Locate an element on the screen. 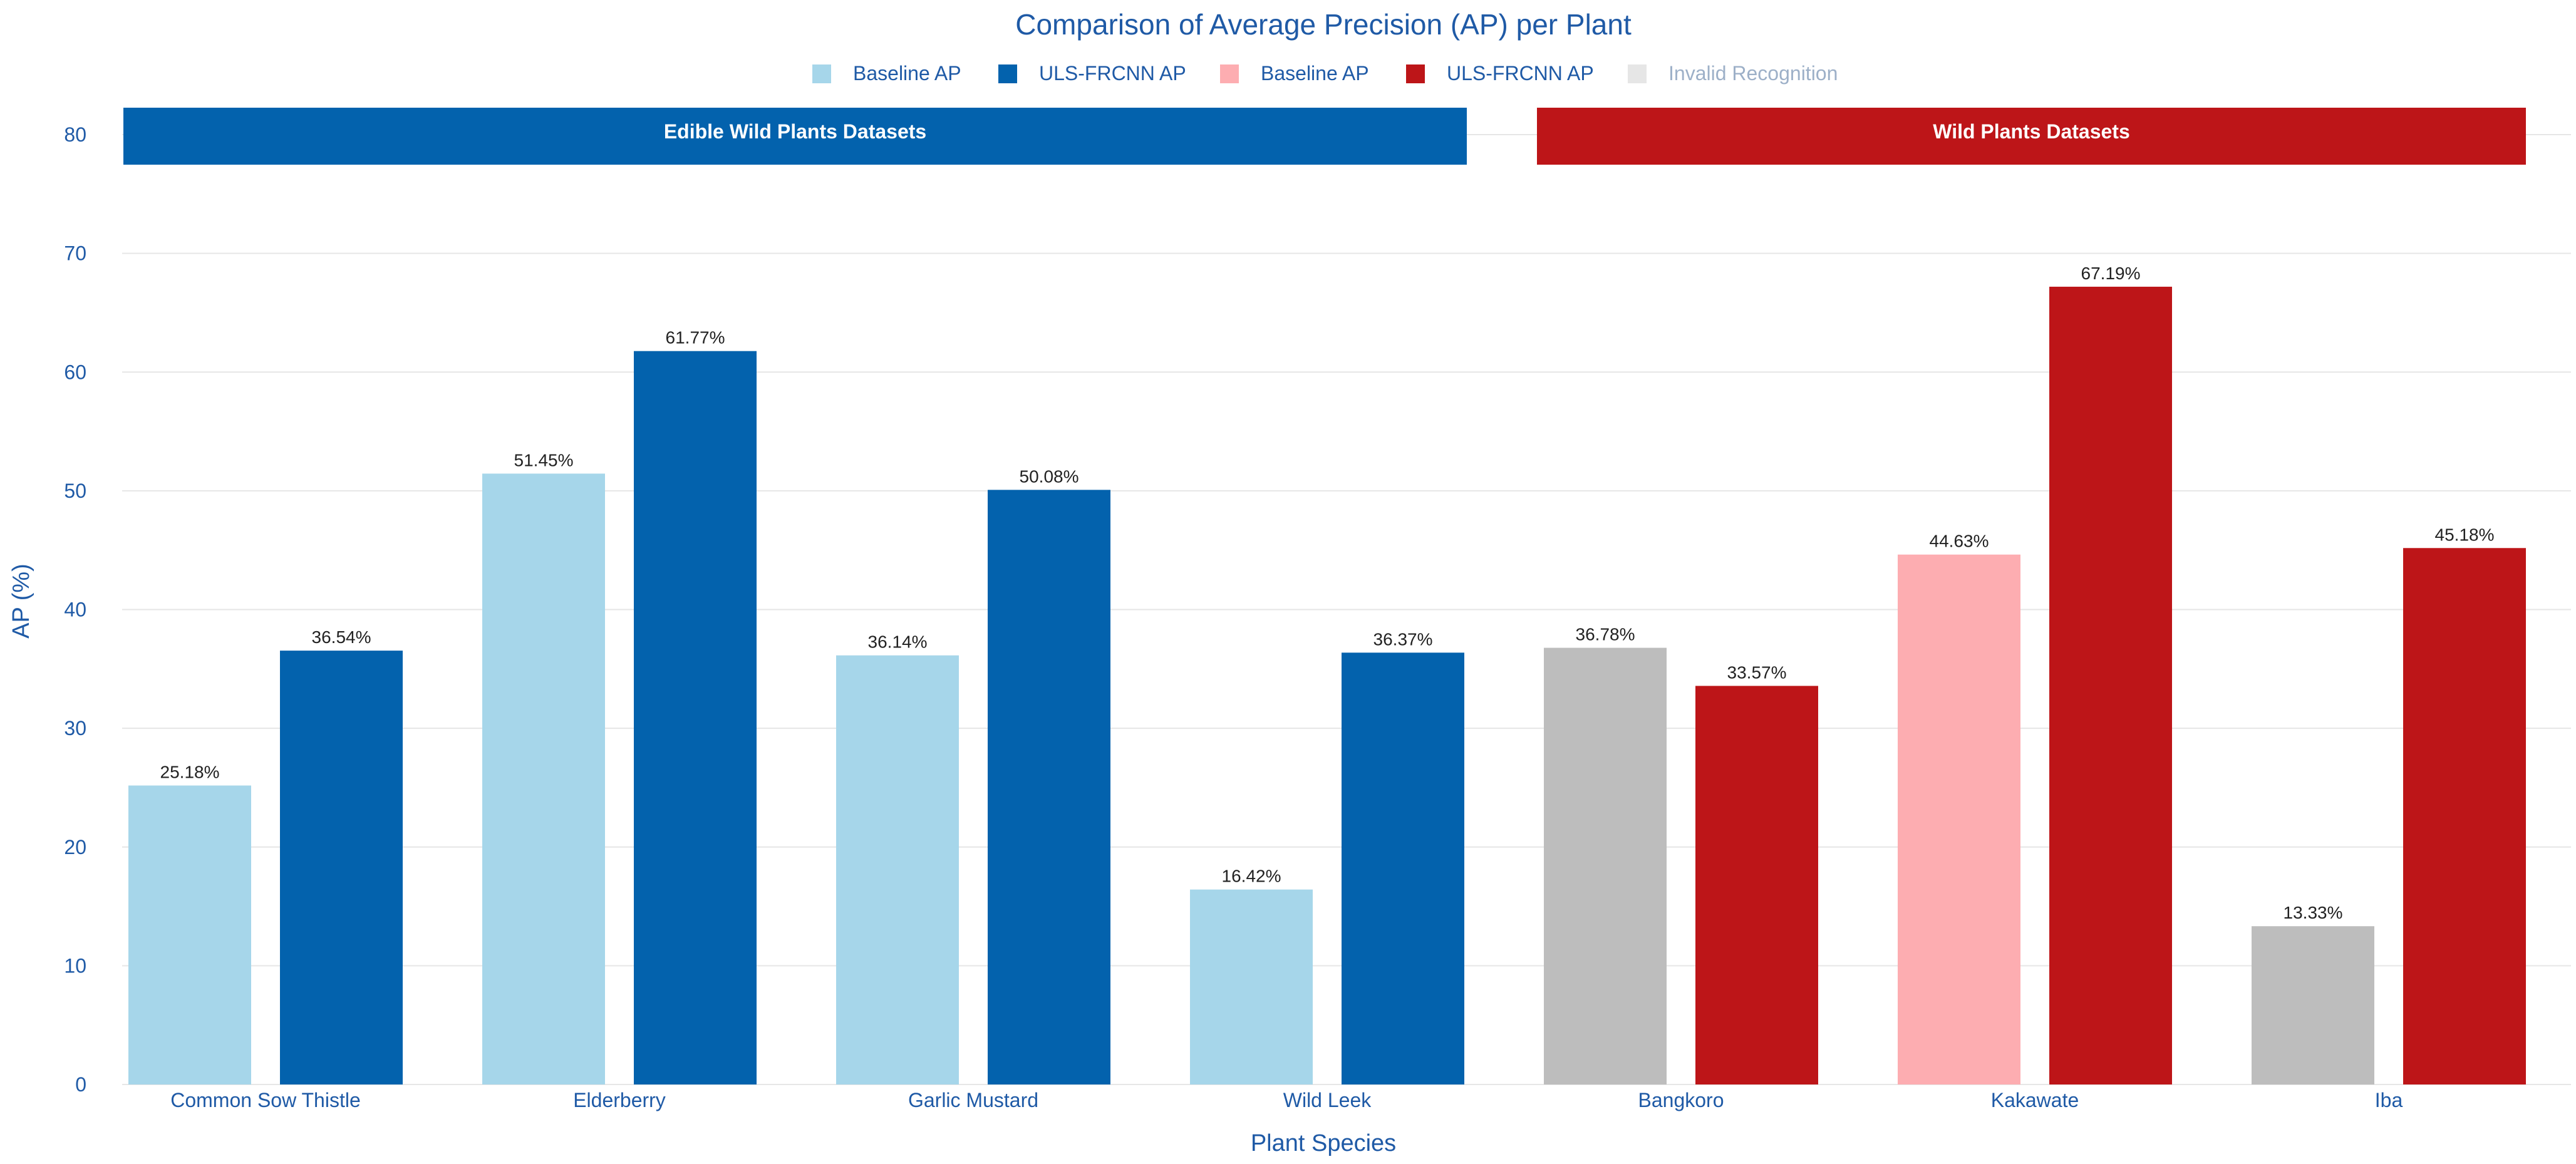 This screenshot has height=1164, width=2576. data-label: 13.33% is located at coordinates (2313, 913).